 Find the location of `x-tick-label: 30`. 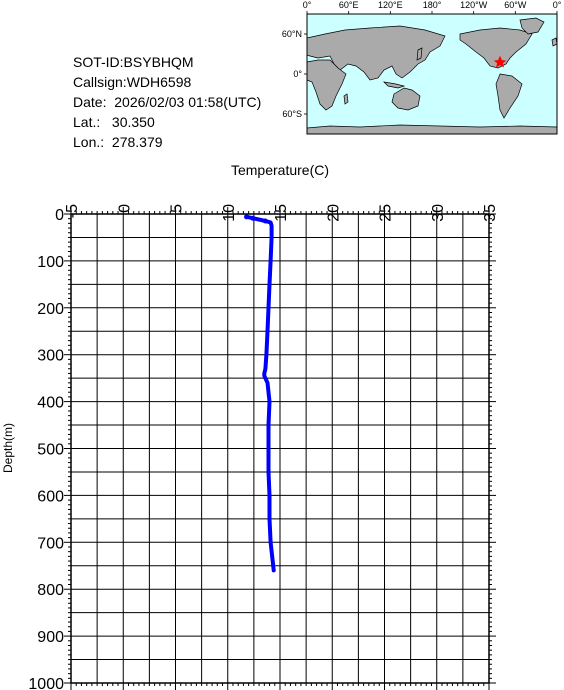

x-tick-label: 30 is located at coordinates (438, 213).